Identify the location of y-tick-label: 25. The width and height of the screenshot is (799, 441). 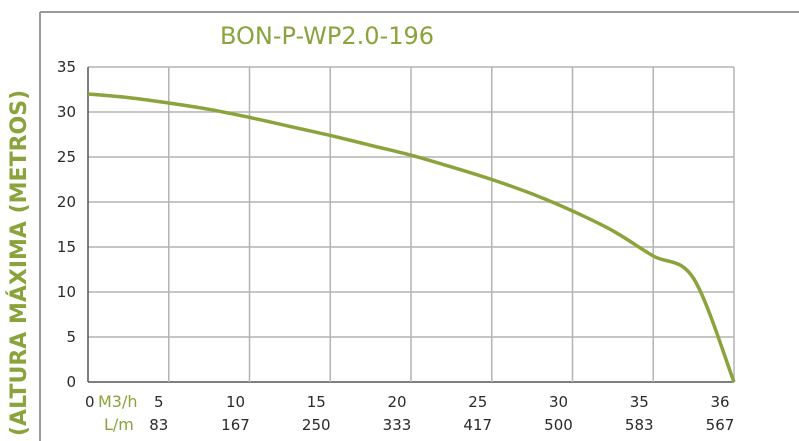
(66, 157).